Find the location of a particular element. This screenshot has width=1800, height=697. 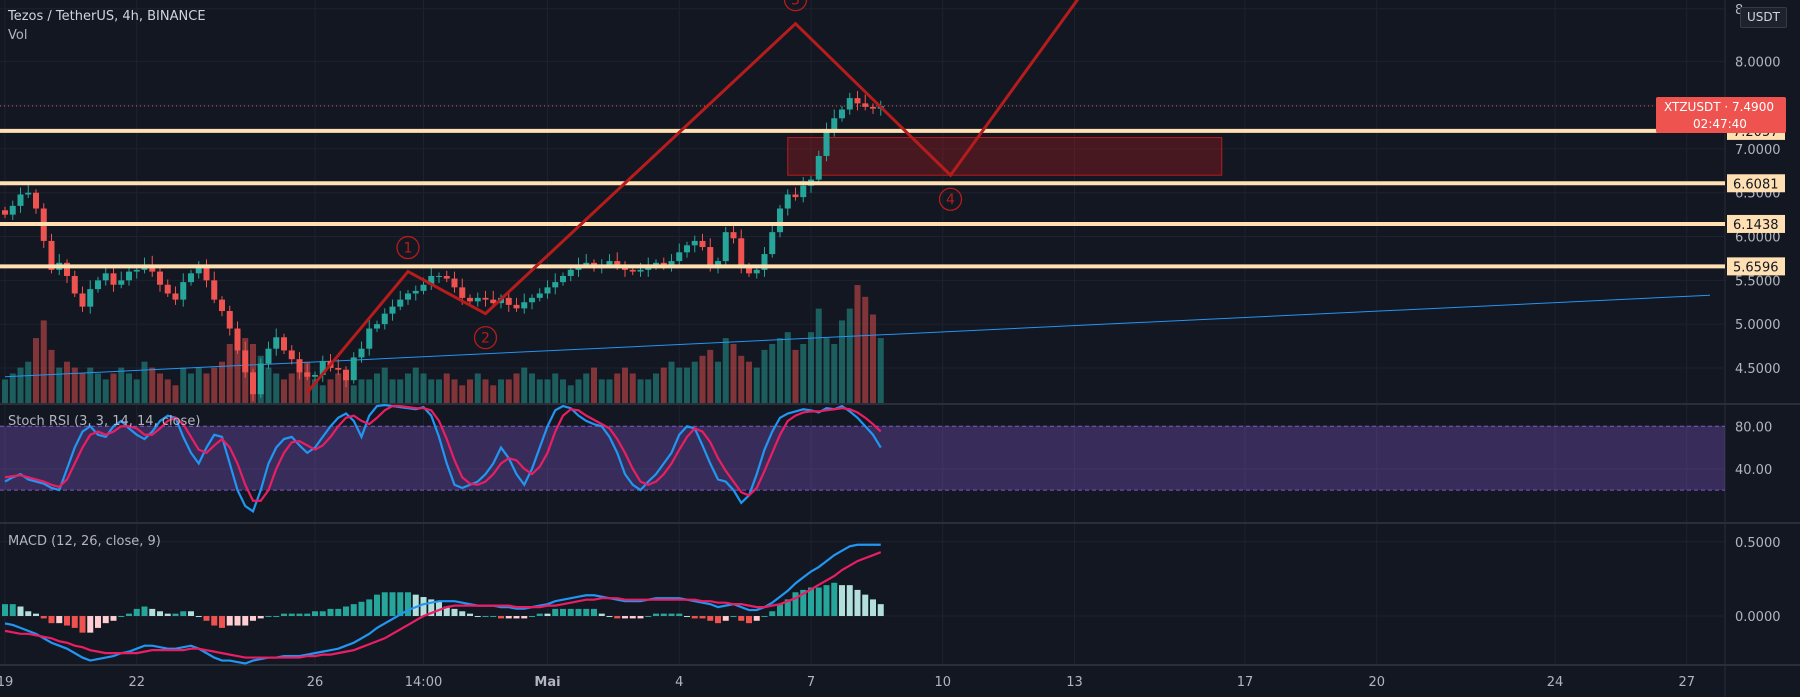

currency-badge: USDT is located at coordinates (1763, 17).